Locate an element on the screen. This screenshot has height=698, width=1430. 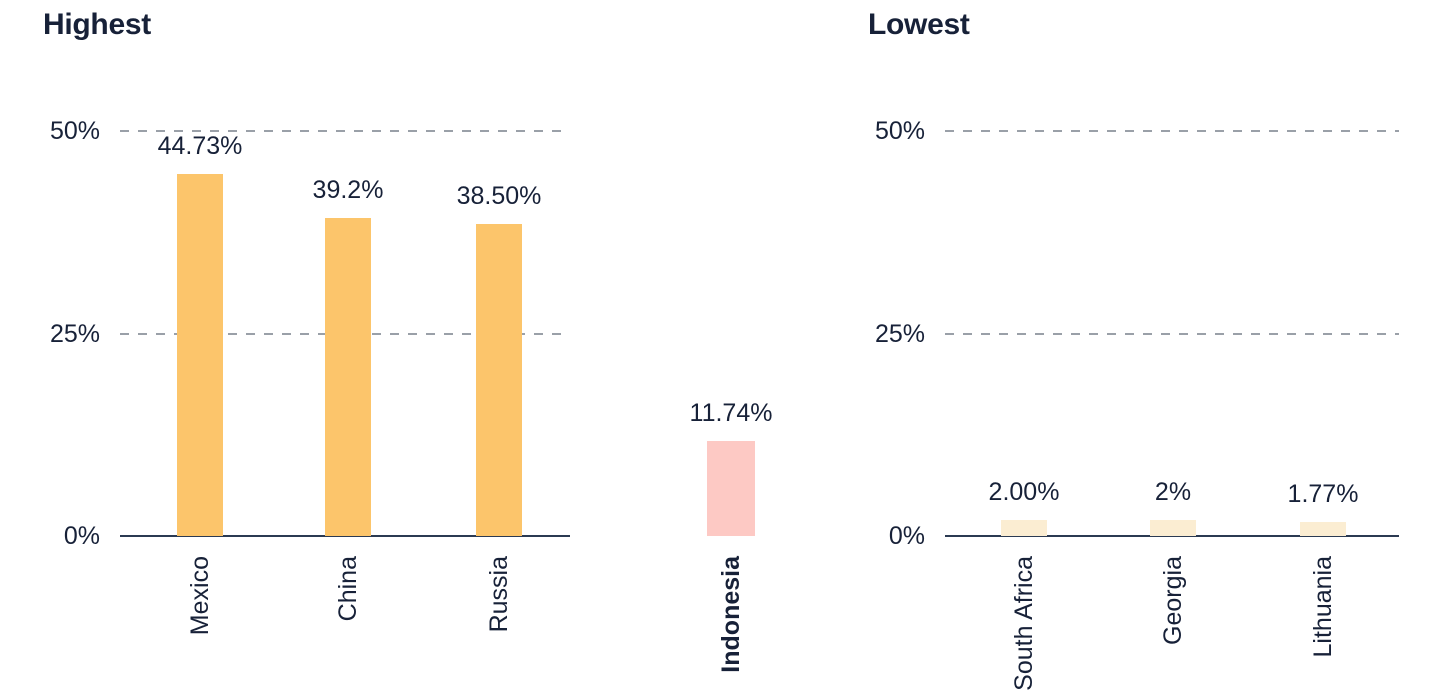
bar-russia is located at coordinates (499, 380).